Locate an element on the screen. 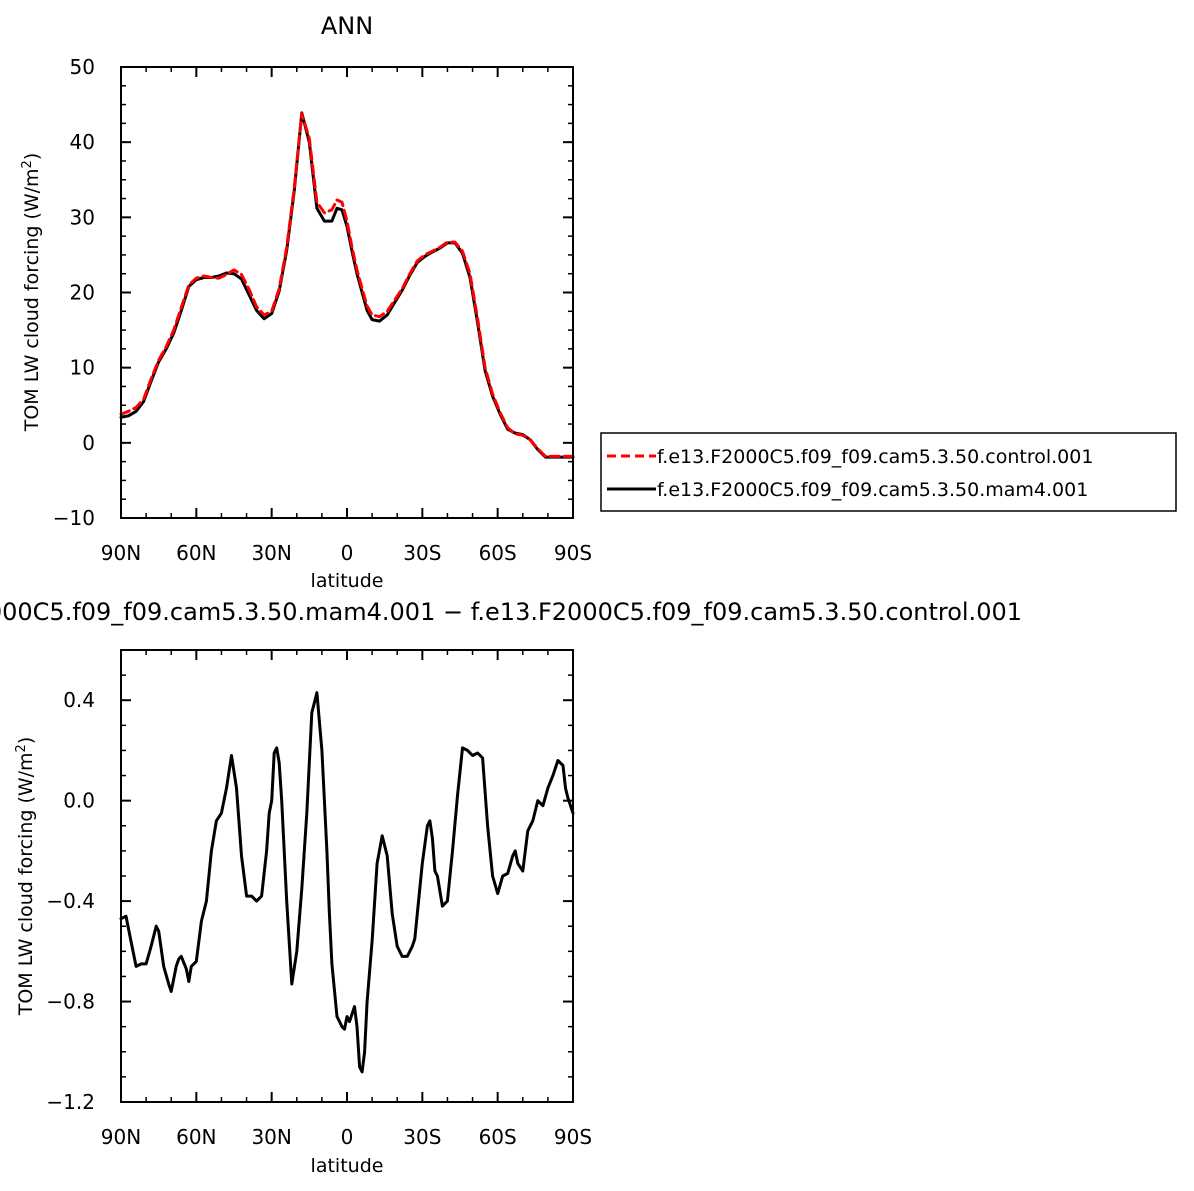 The image size is (1194, 1191). bottom-x-tick-label: 90S is located at coordinates (573, 1137).